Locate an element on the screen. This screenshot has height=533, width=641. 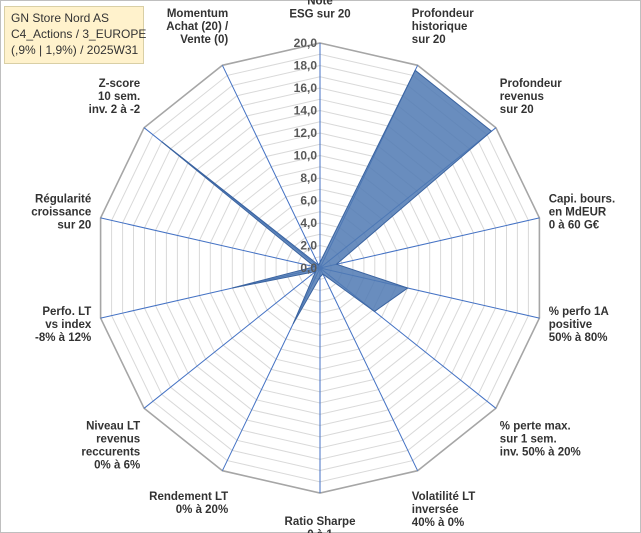
category-label-line: % perfo 1A is located at coordinates (579, 312).